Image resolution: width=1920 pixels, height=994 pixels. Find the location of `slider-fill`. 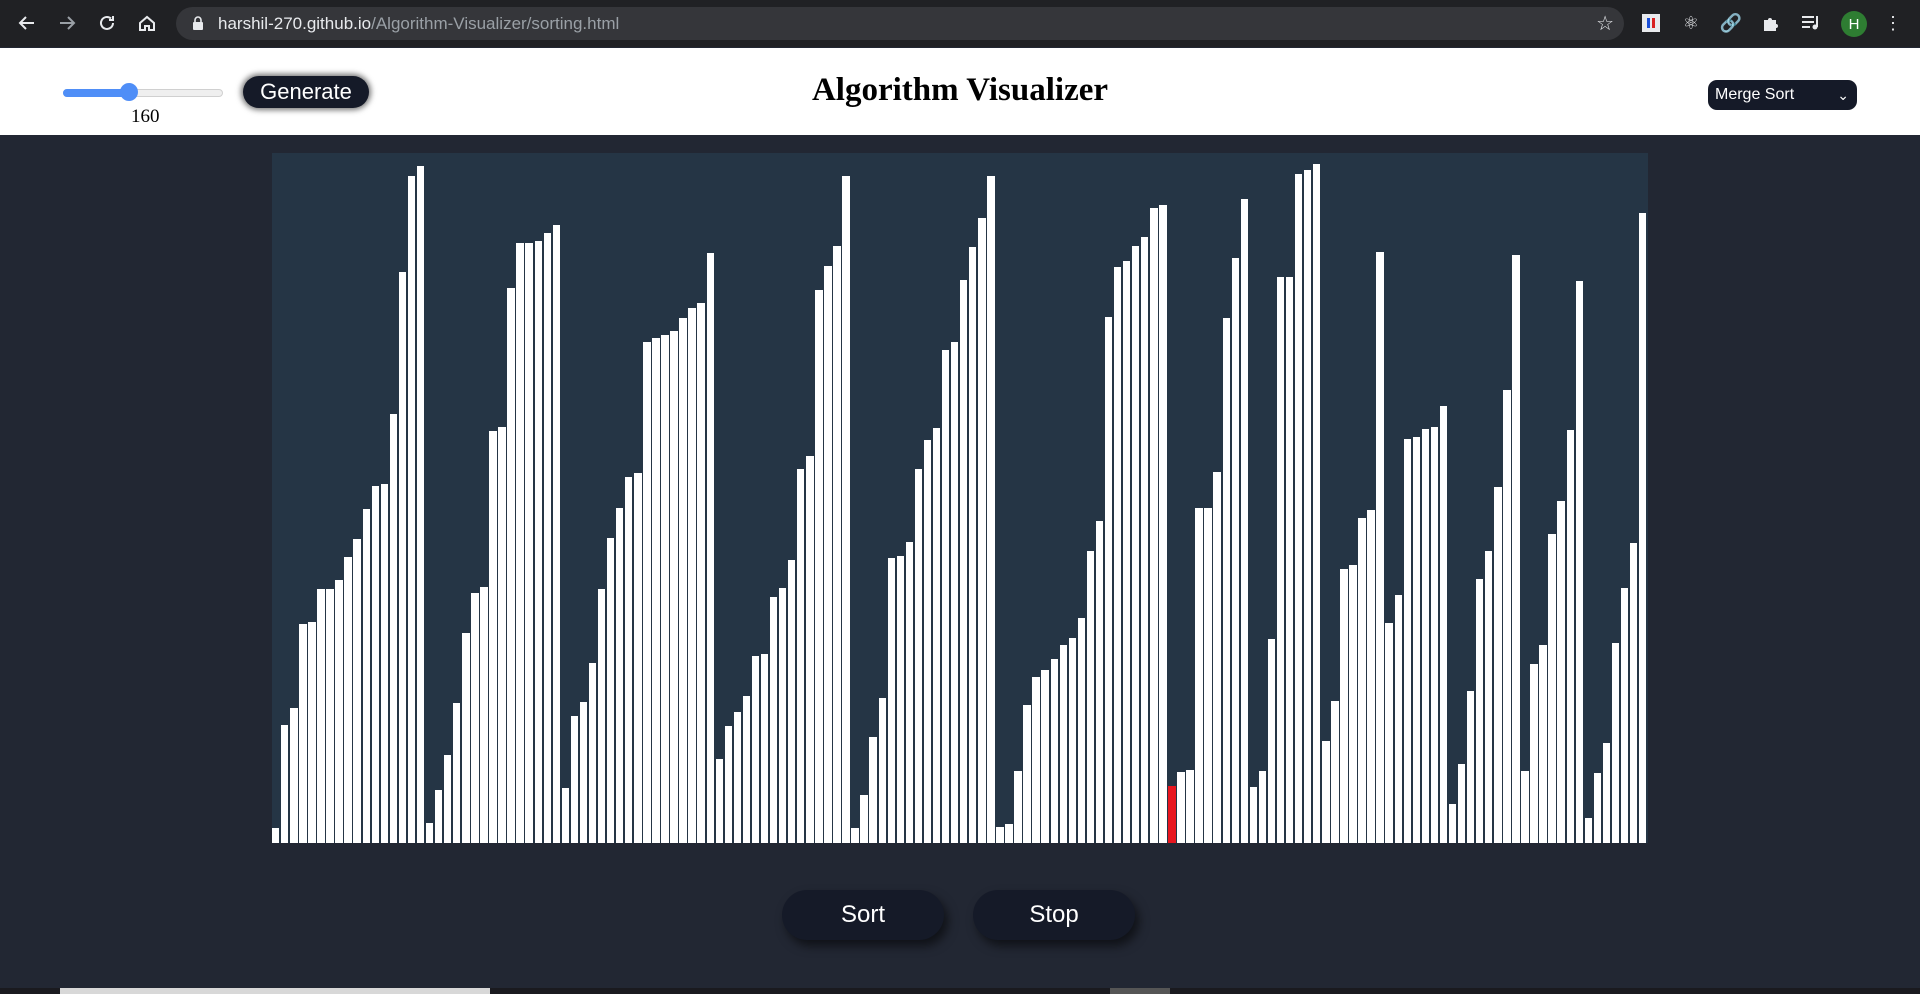

slider-fill is located at coordinates (96, 93).